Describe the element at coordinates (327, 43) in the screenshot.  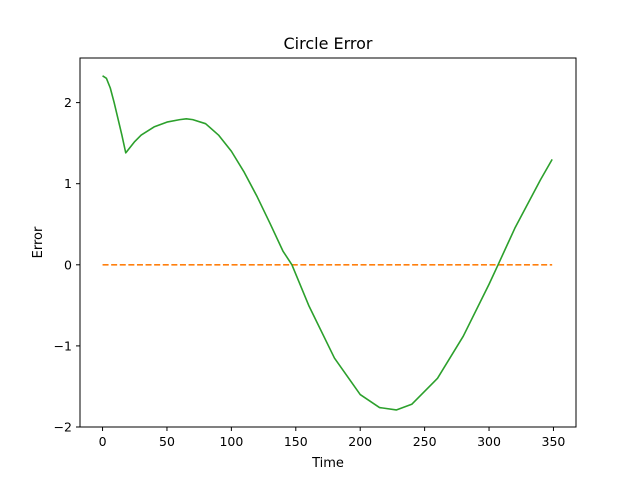
I see `chart-title: Circle Error` at that location.